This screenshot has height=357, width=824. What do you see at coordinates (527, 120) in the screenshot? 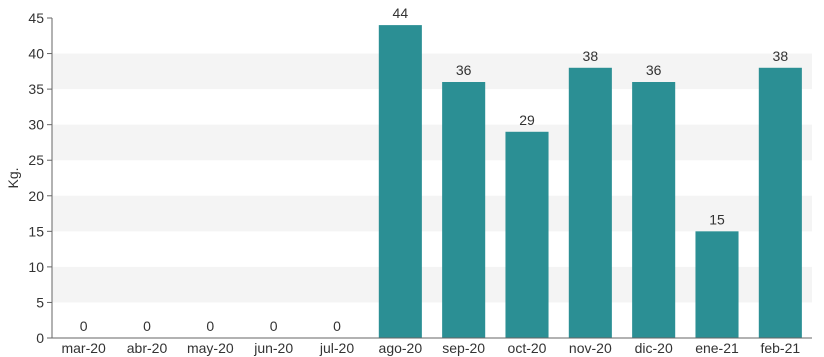
I see `data-label: 29` at bounding box center [527, 120].